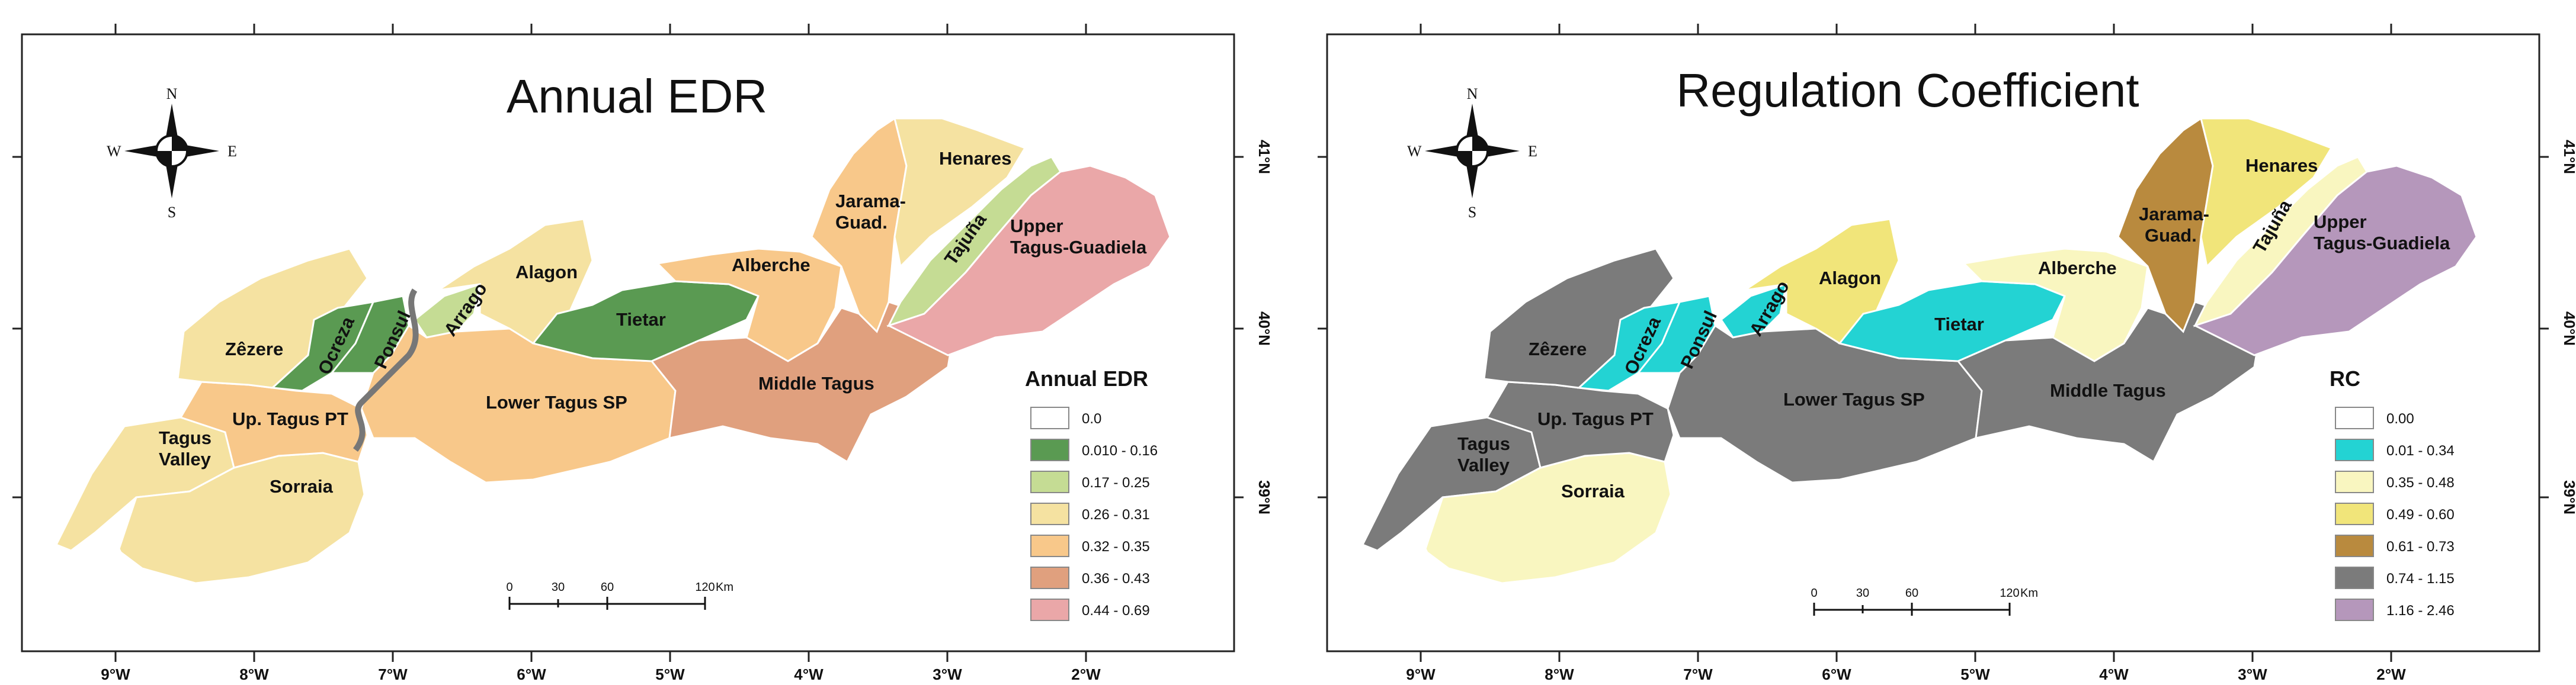 Image resolution: width=2576 pixels, height=685 pixels. What do you see at coordinates (290, 419) in the screenshot?
I see `label-uptagus: Up. Tagus PT` at bounding box center [290, 419].